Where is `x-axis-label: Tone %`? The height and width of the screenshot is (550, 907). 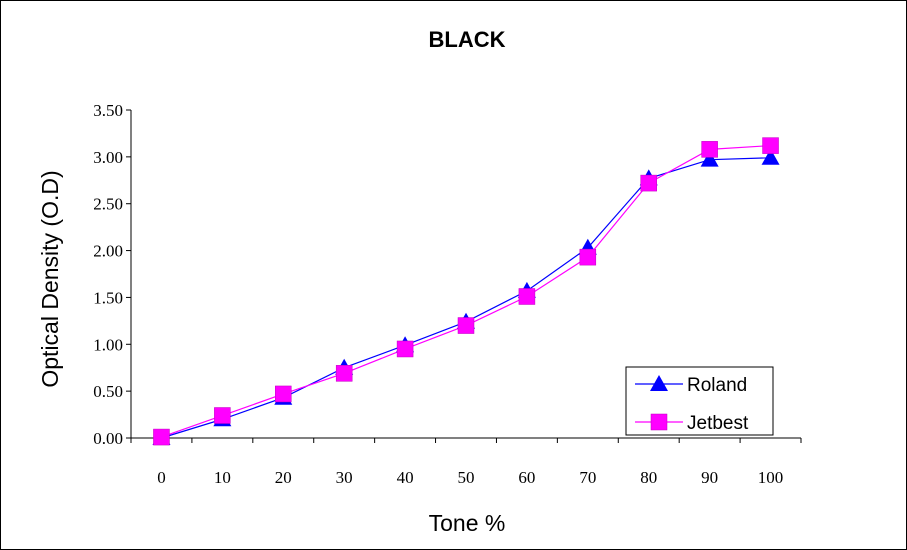
x-axis-label: Tone % is located at coordinates (467, 523).